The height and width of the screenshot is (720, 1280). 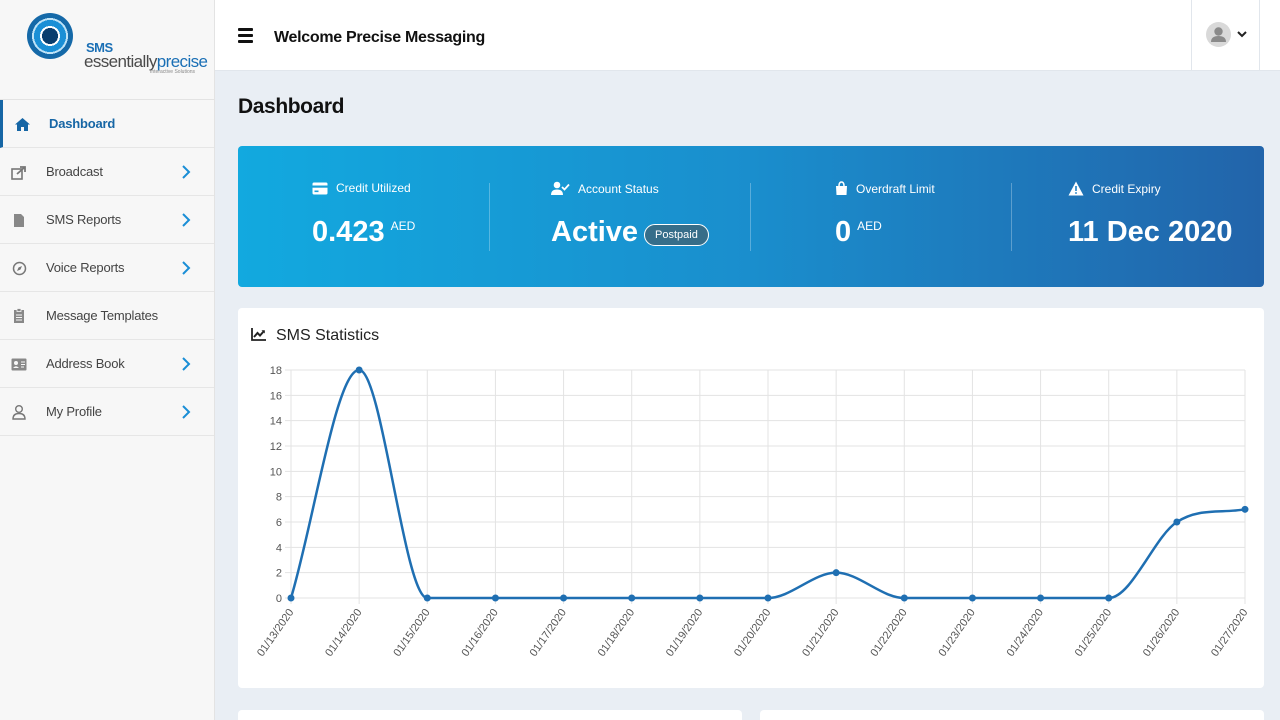 I want to click on x-tick-label: 01/23/2020, so click(x=956, y=633).